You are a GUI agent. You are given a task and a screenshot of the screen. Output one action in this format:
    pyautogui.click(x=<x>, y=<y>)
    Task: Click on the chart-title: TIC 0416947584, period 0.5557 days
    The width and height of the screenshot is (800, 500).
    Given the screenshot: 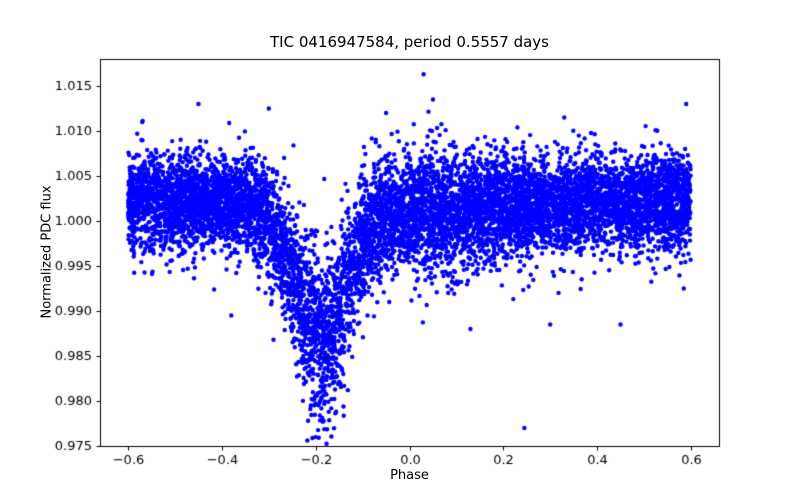 What is the action you would take?
    pyautogui.click(x=409, y=42)
    